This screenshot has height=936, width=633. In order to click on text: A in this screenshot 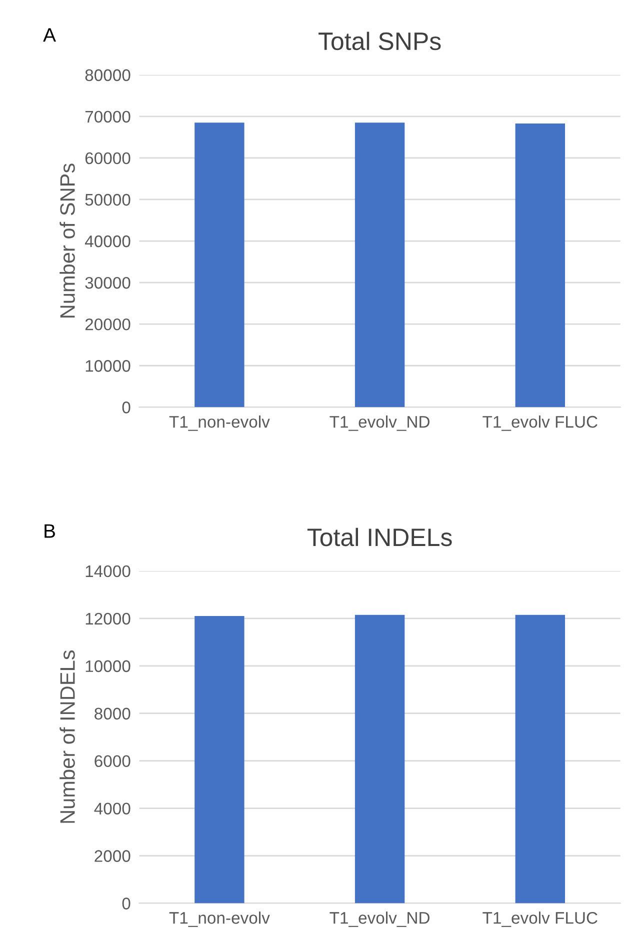, I will do `click(49, 35)`.